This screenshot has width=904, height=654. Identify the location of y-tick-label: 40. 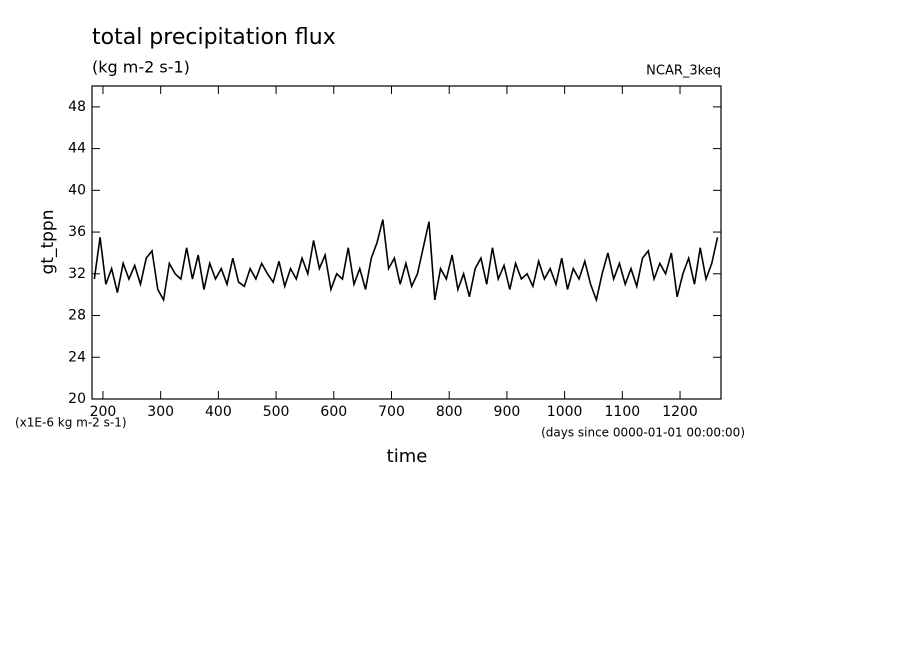
(77, 190).